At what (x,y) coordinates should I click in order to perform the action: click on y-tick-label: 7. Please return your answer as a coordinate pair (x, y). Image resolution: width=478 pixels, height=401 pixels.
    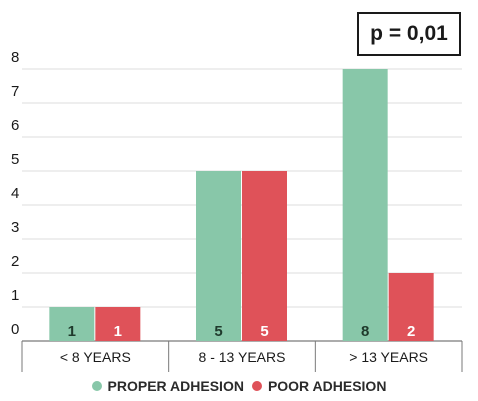
    Looking at the image, I should click on (15, 91).